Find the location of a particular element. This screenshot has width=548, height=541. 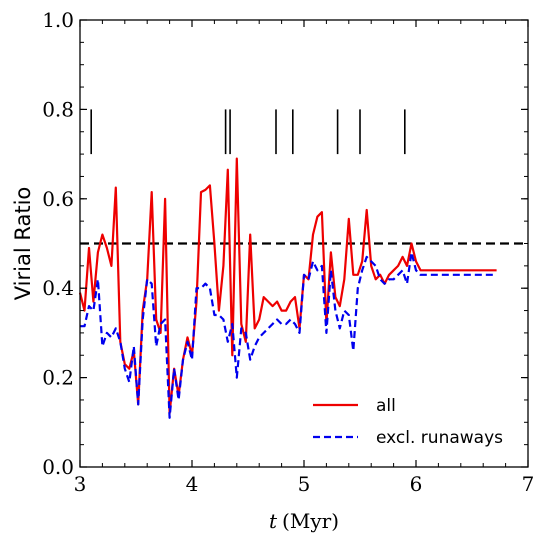

x-tick-label: 6 is located at coordinates (416, 484).